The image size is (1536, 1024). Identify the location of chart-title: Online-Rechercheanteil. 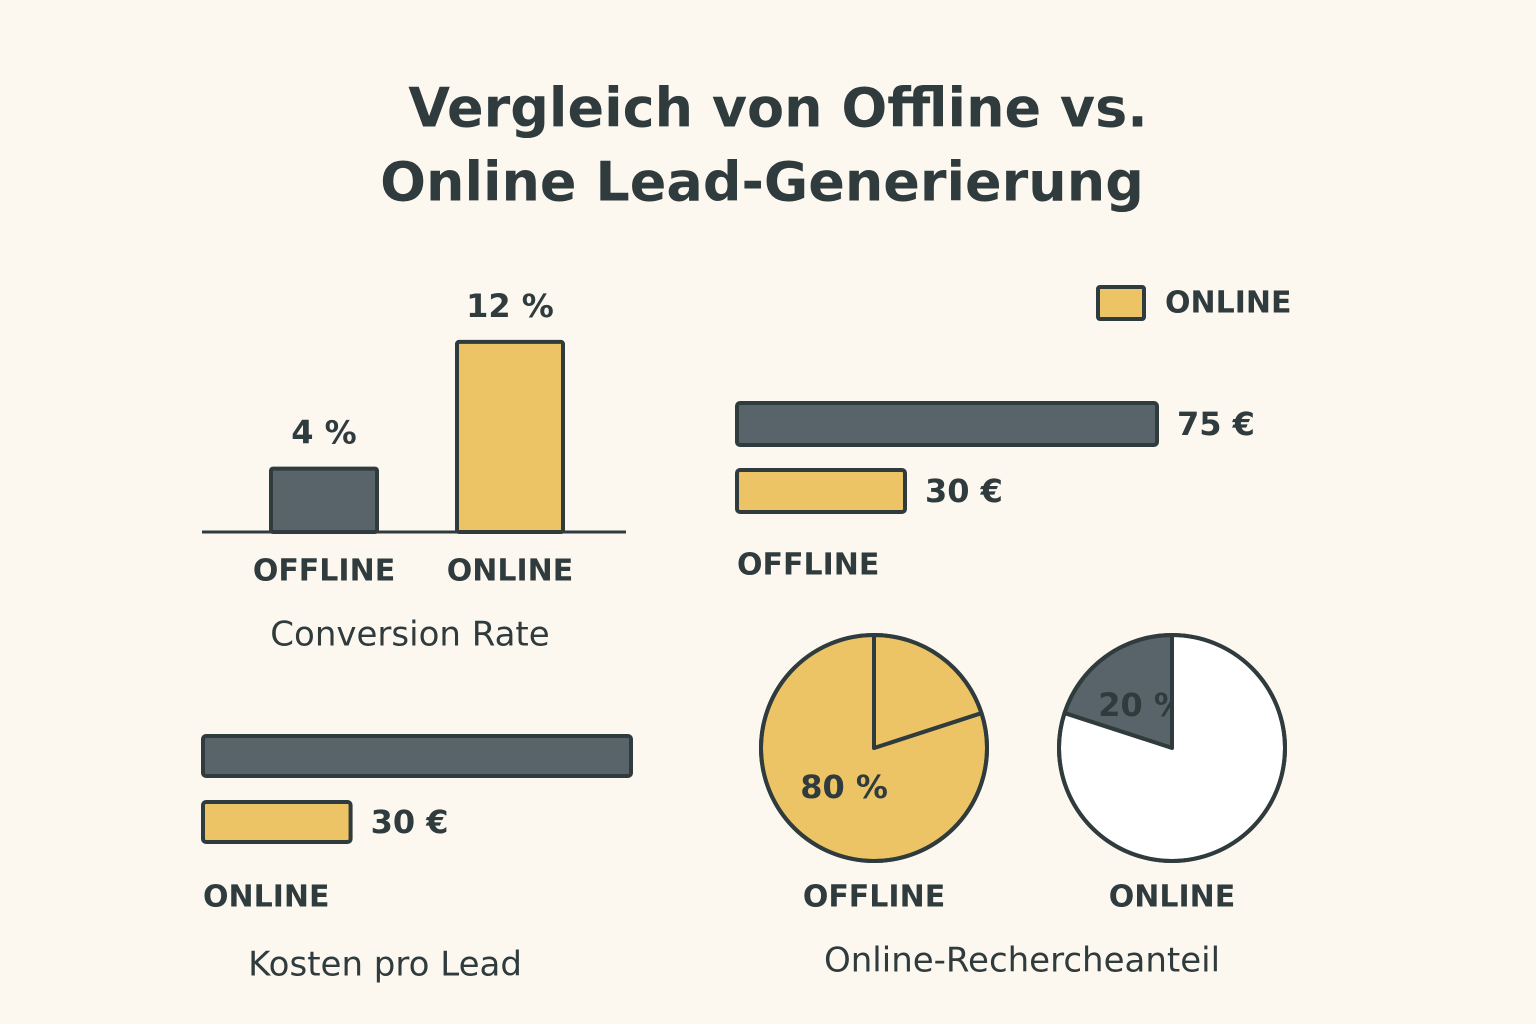
(1022, 961).